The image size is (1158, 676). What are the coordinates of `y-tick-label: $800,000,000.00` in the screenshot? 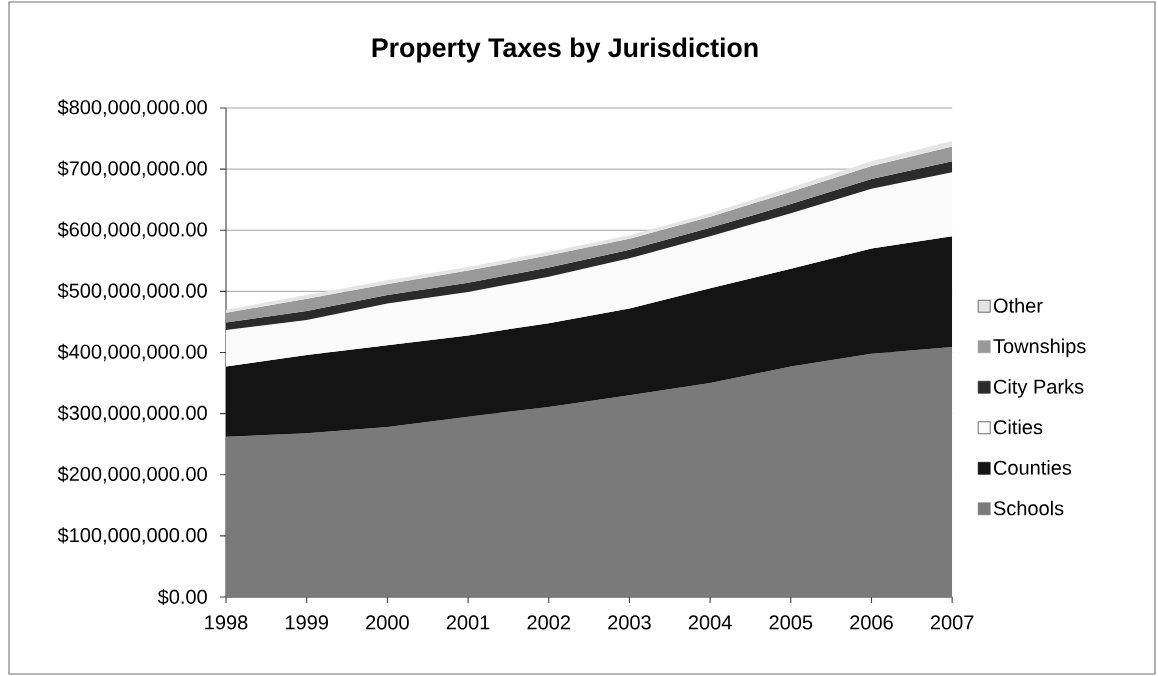 It's located at (132, 108).